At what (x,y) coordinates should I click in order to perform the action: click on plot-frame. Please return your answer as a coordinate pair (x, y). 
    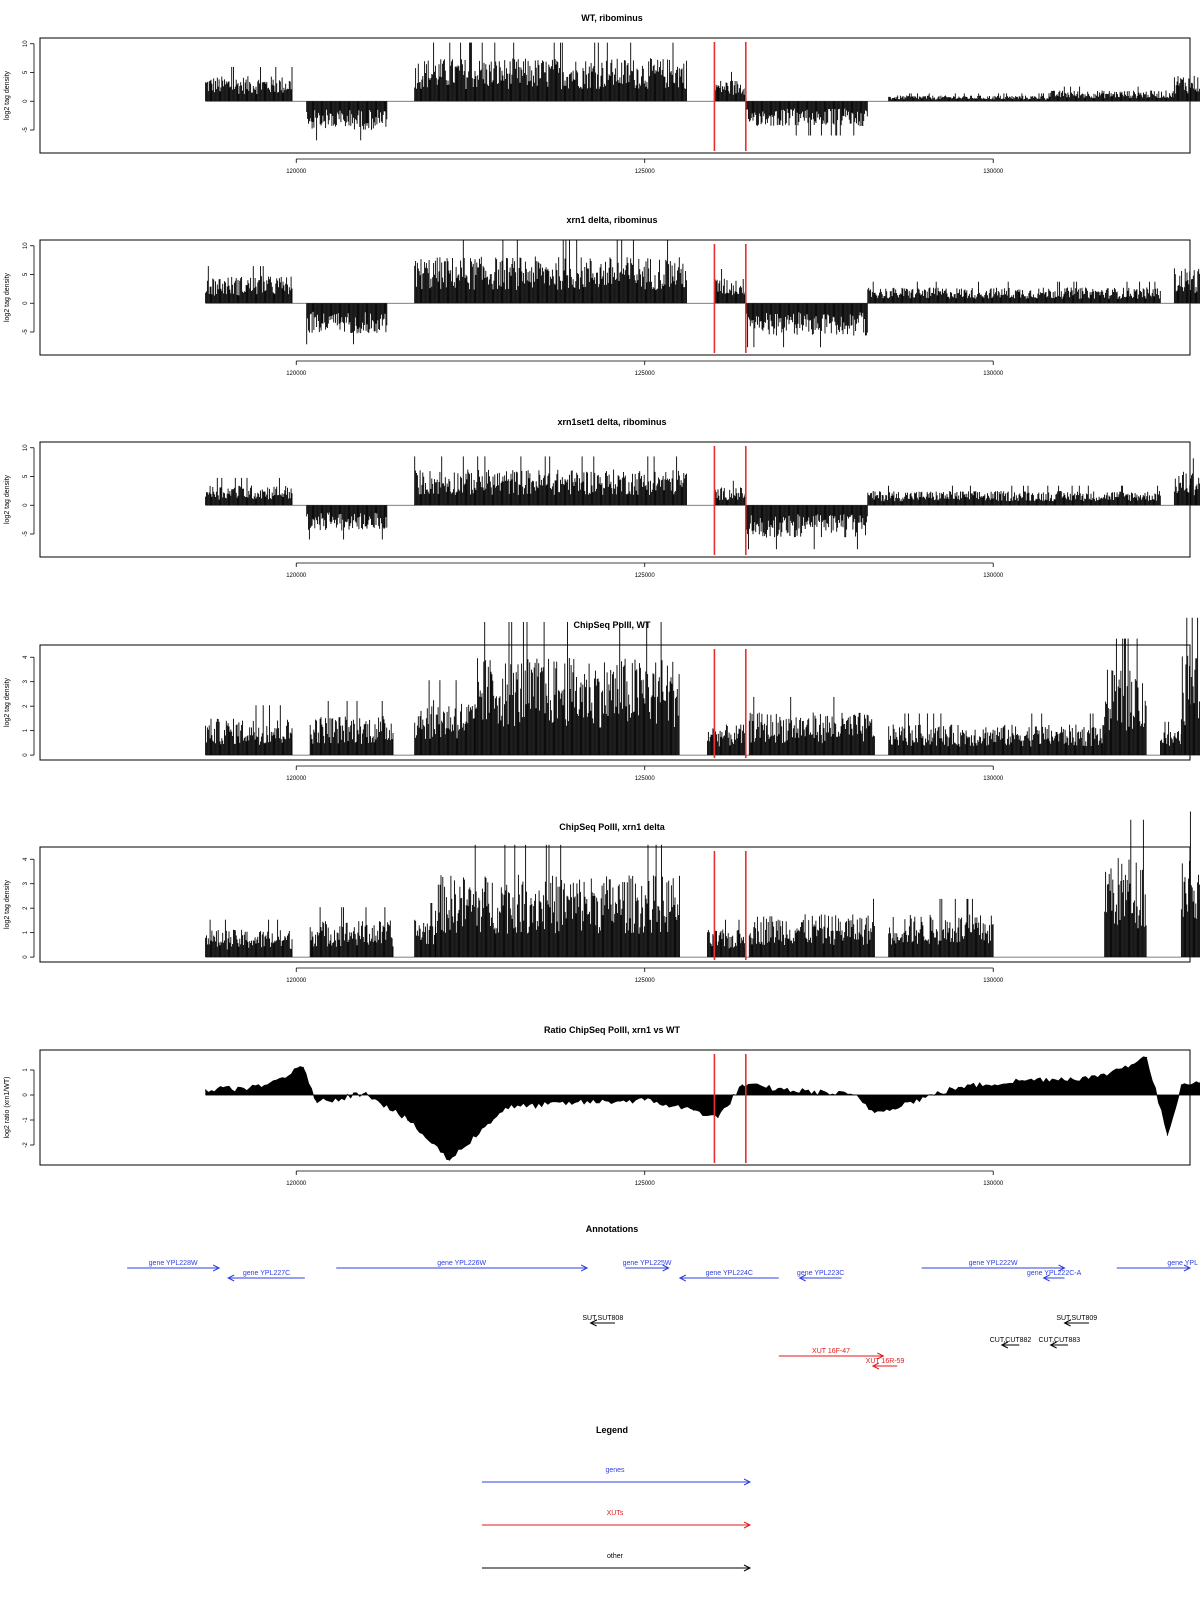
    Looking at the image, I should click on (615, 702).